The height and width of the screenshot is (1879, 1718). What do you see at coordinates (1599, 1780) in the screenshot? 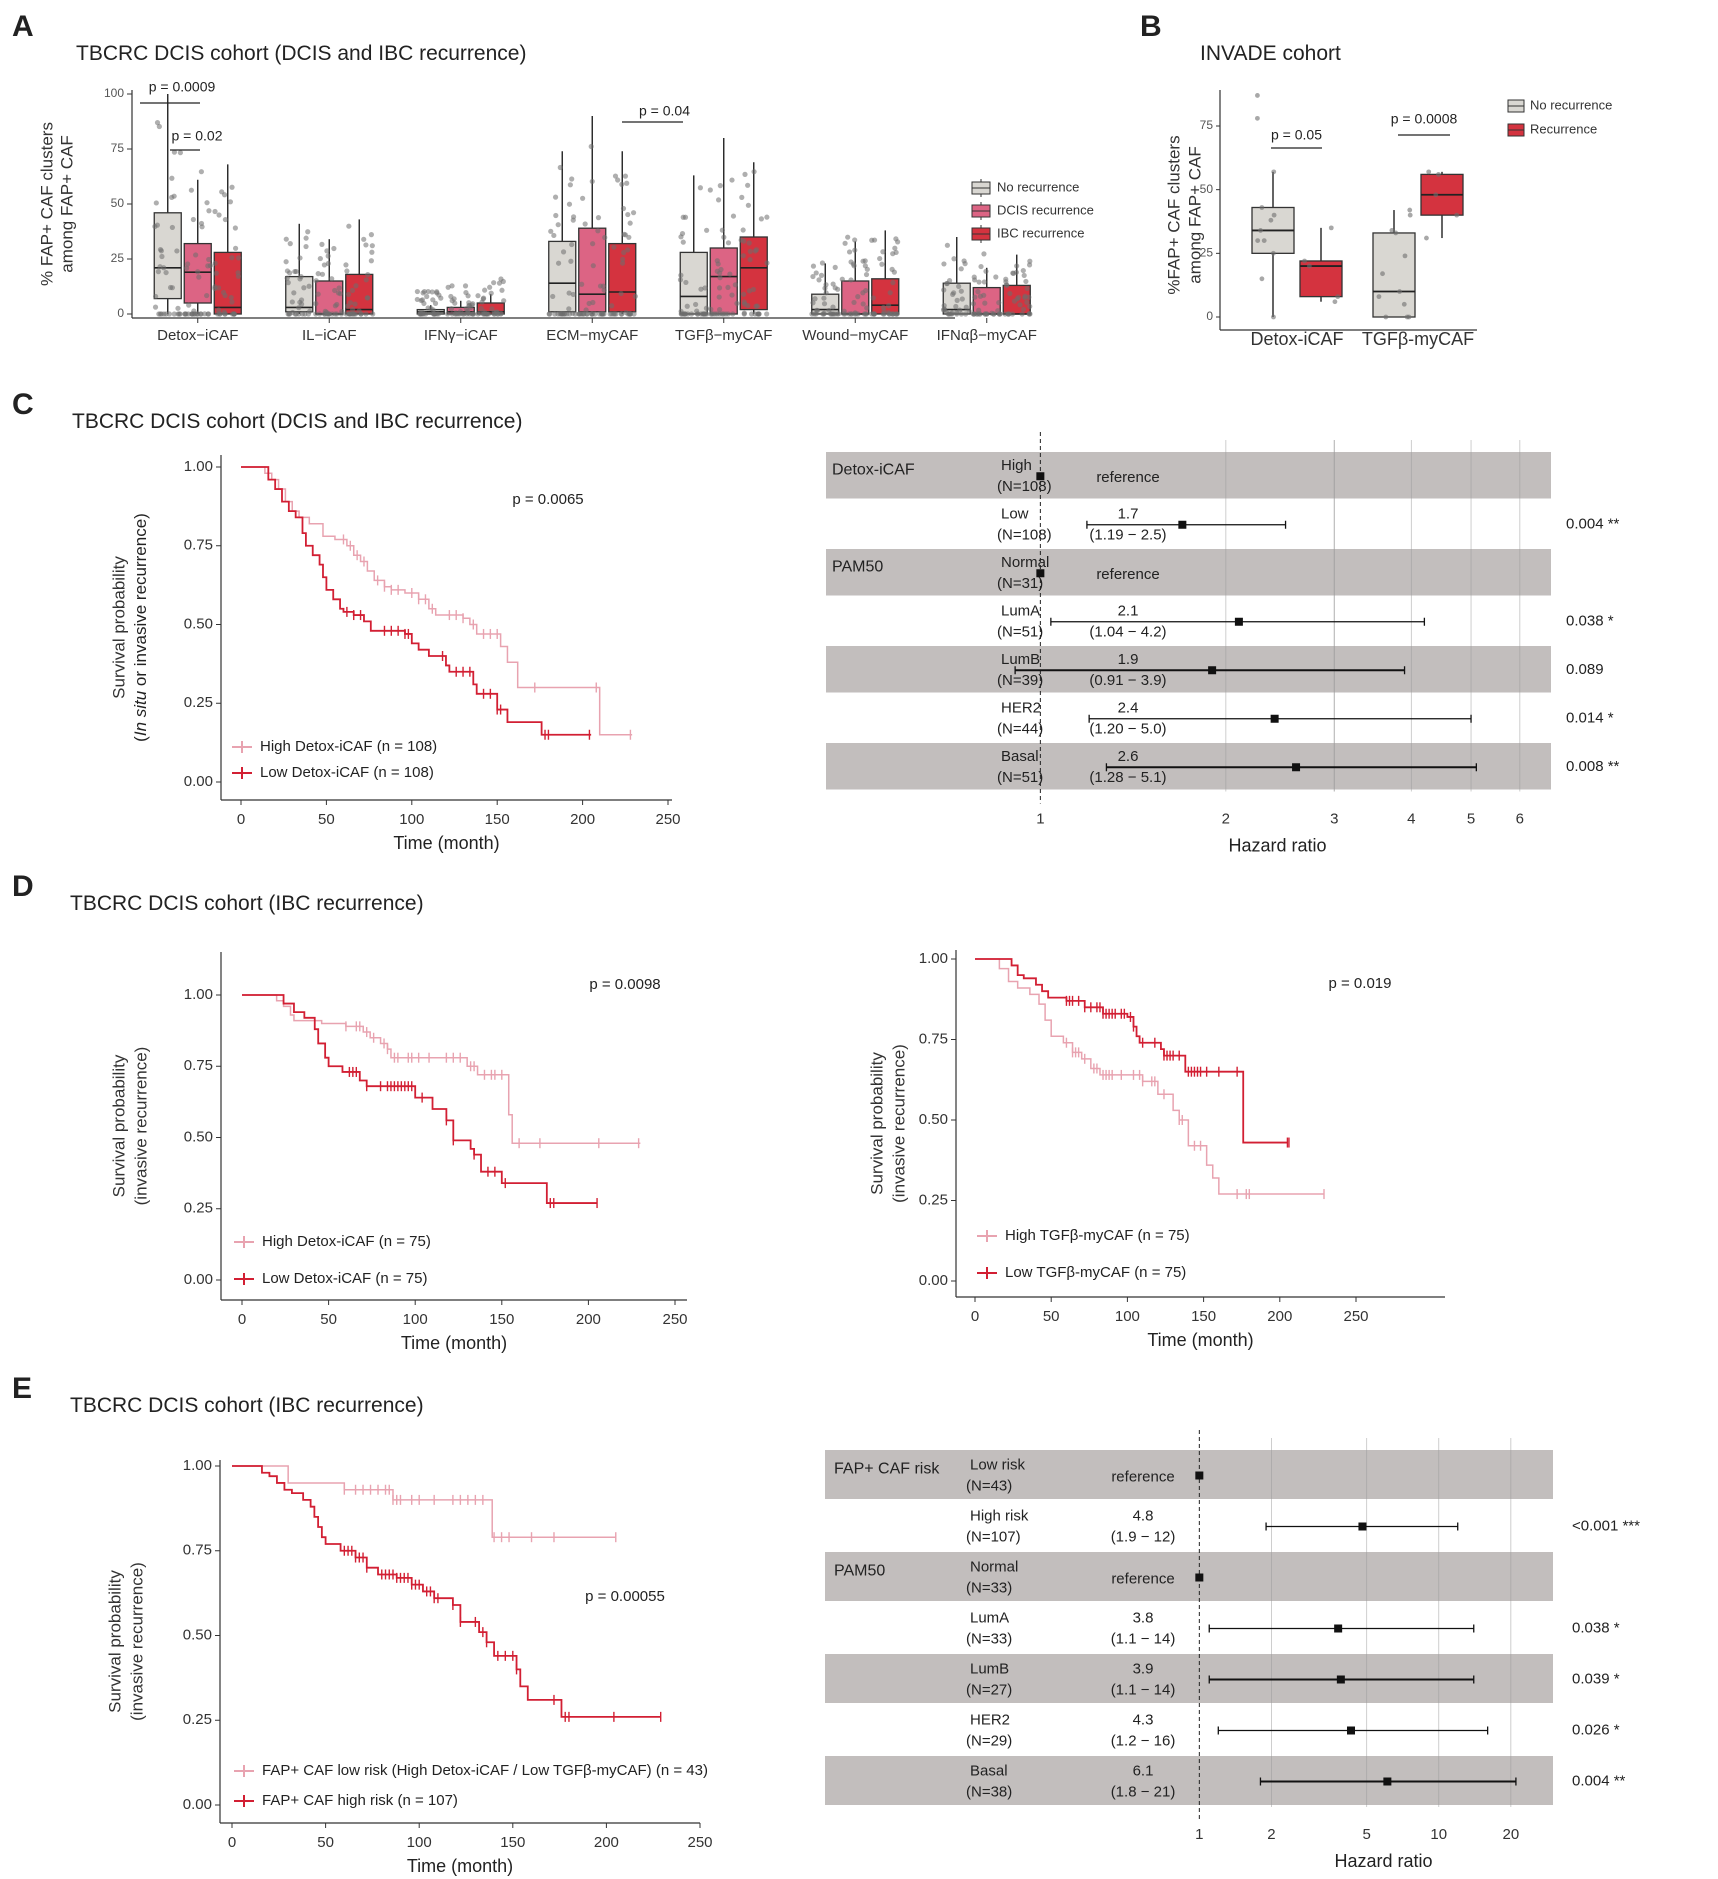
I see `forest-p-value: 0.004 **` at bounding box center [1599, 1780].